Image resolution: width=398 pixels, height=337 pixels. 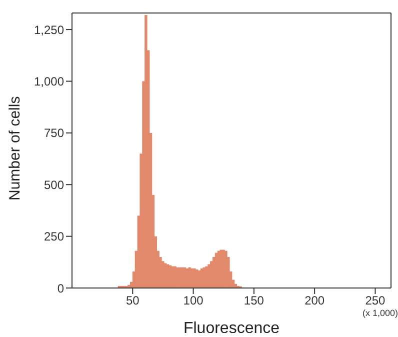 What do you see at coordinates (54, 185) in the screenshot?
I see `y-tick-label: 500` at bounding box center [54, 185].